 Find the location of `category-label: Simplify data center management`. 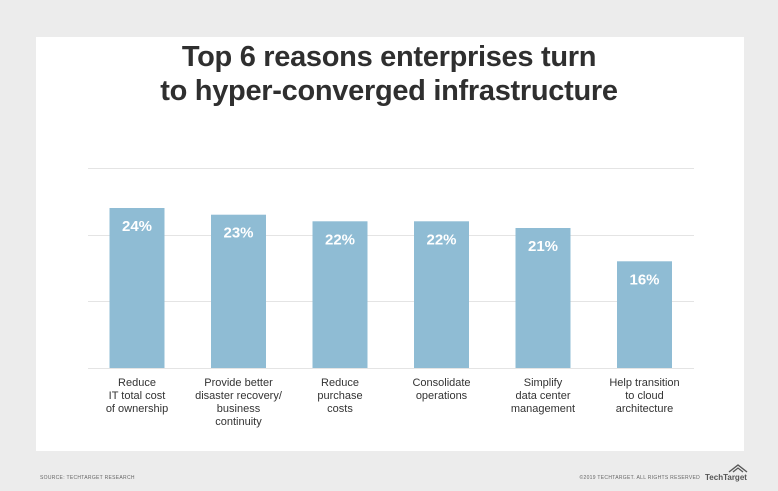

category-label: Simplify data center management is located at coordinates (543, 396).